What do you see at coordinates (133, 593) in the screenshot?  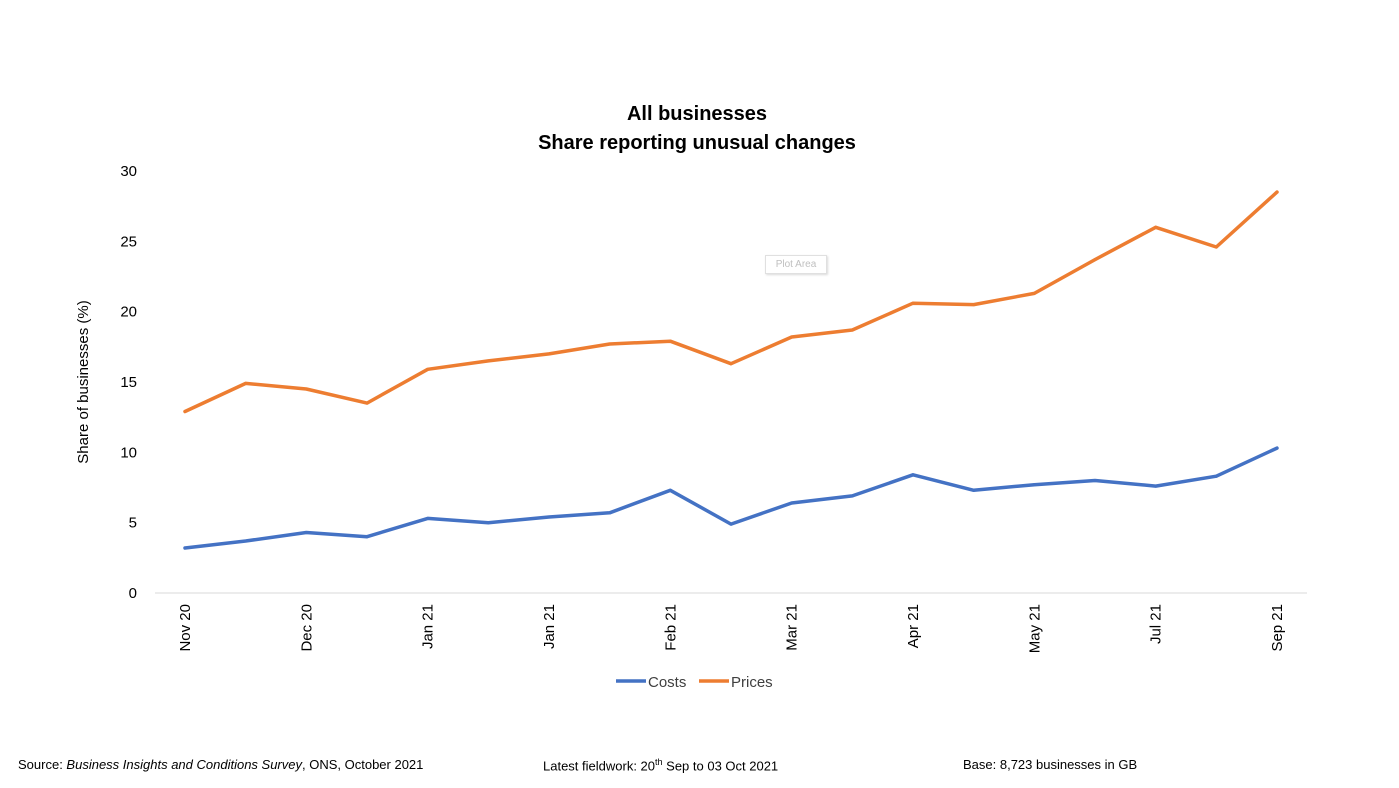 I see `y-tick-label: 0` at bounding box center [133, 593].